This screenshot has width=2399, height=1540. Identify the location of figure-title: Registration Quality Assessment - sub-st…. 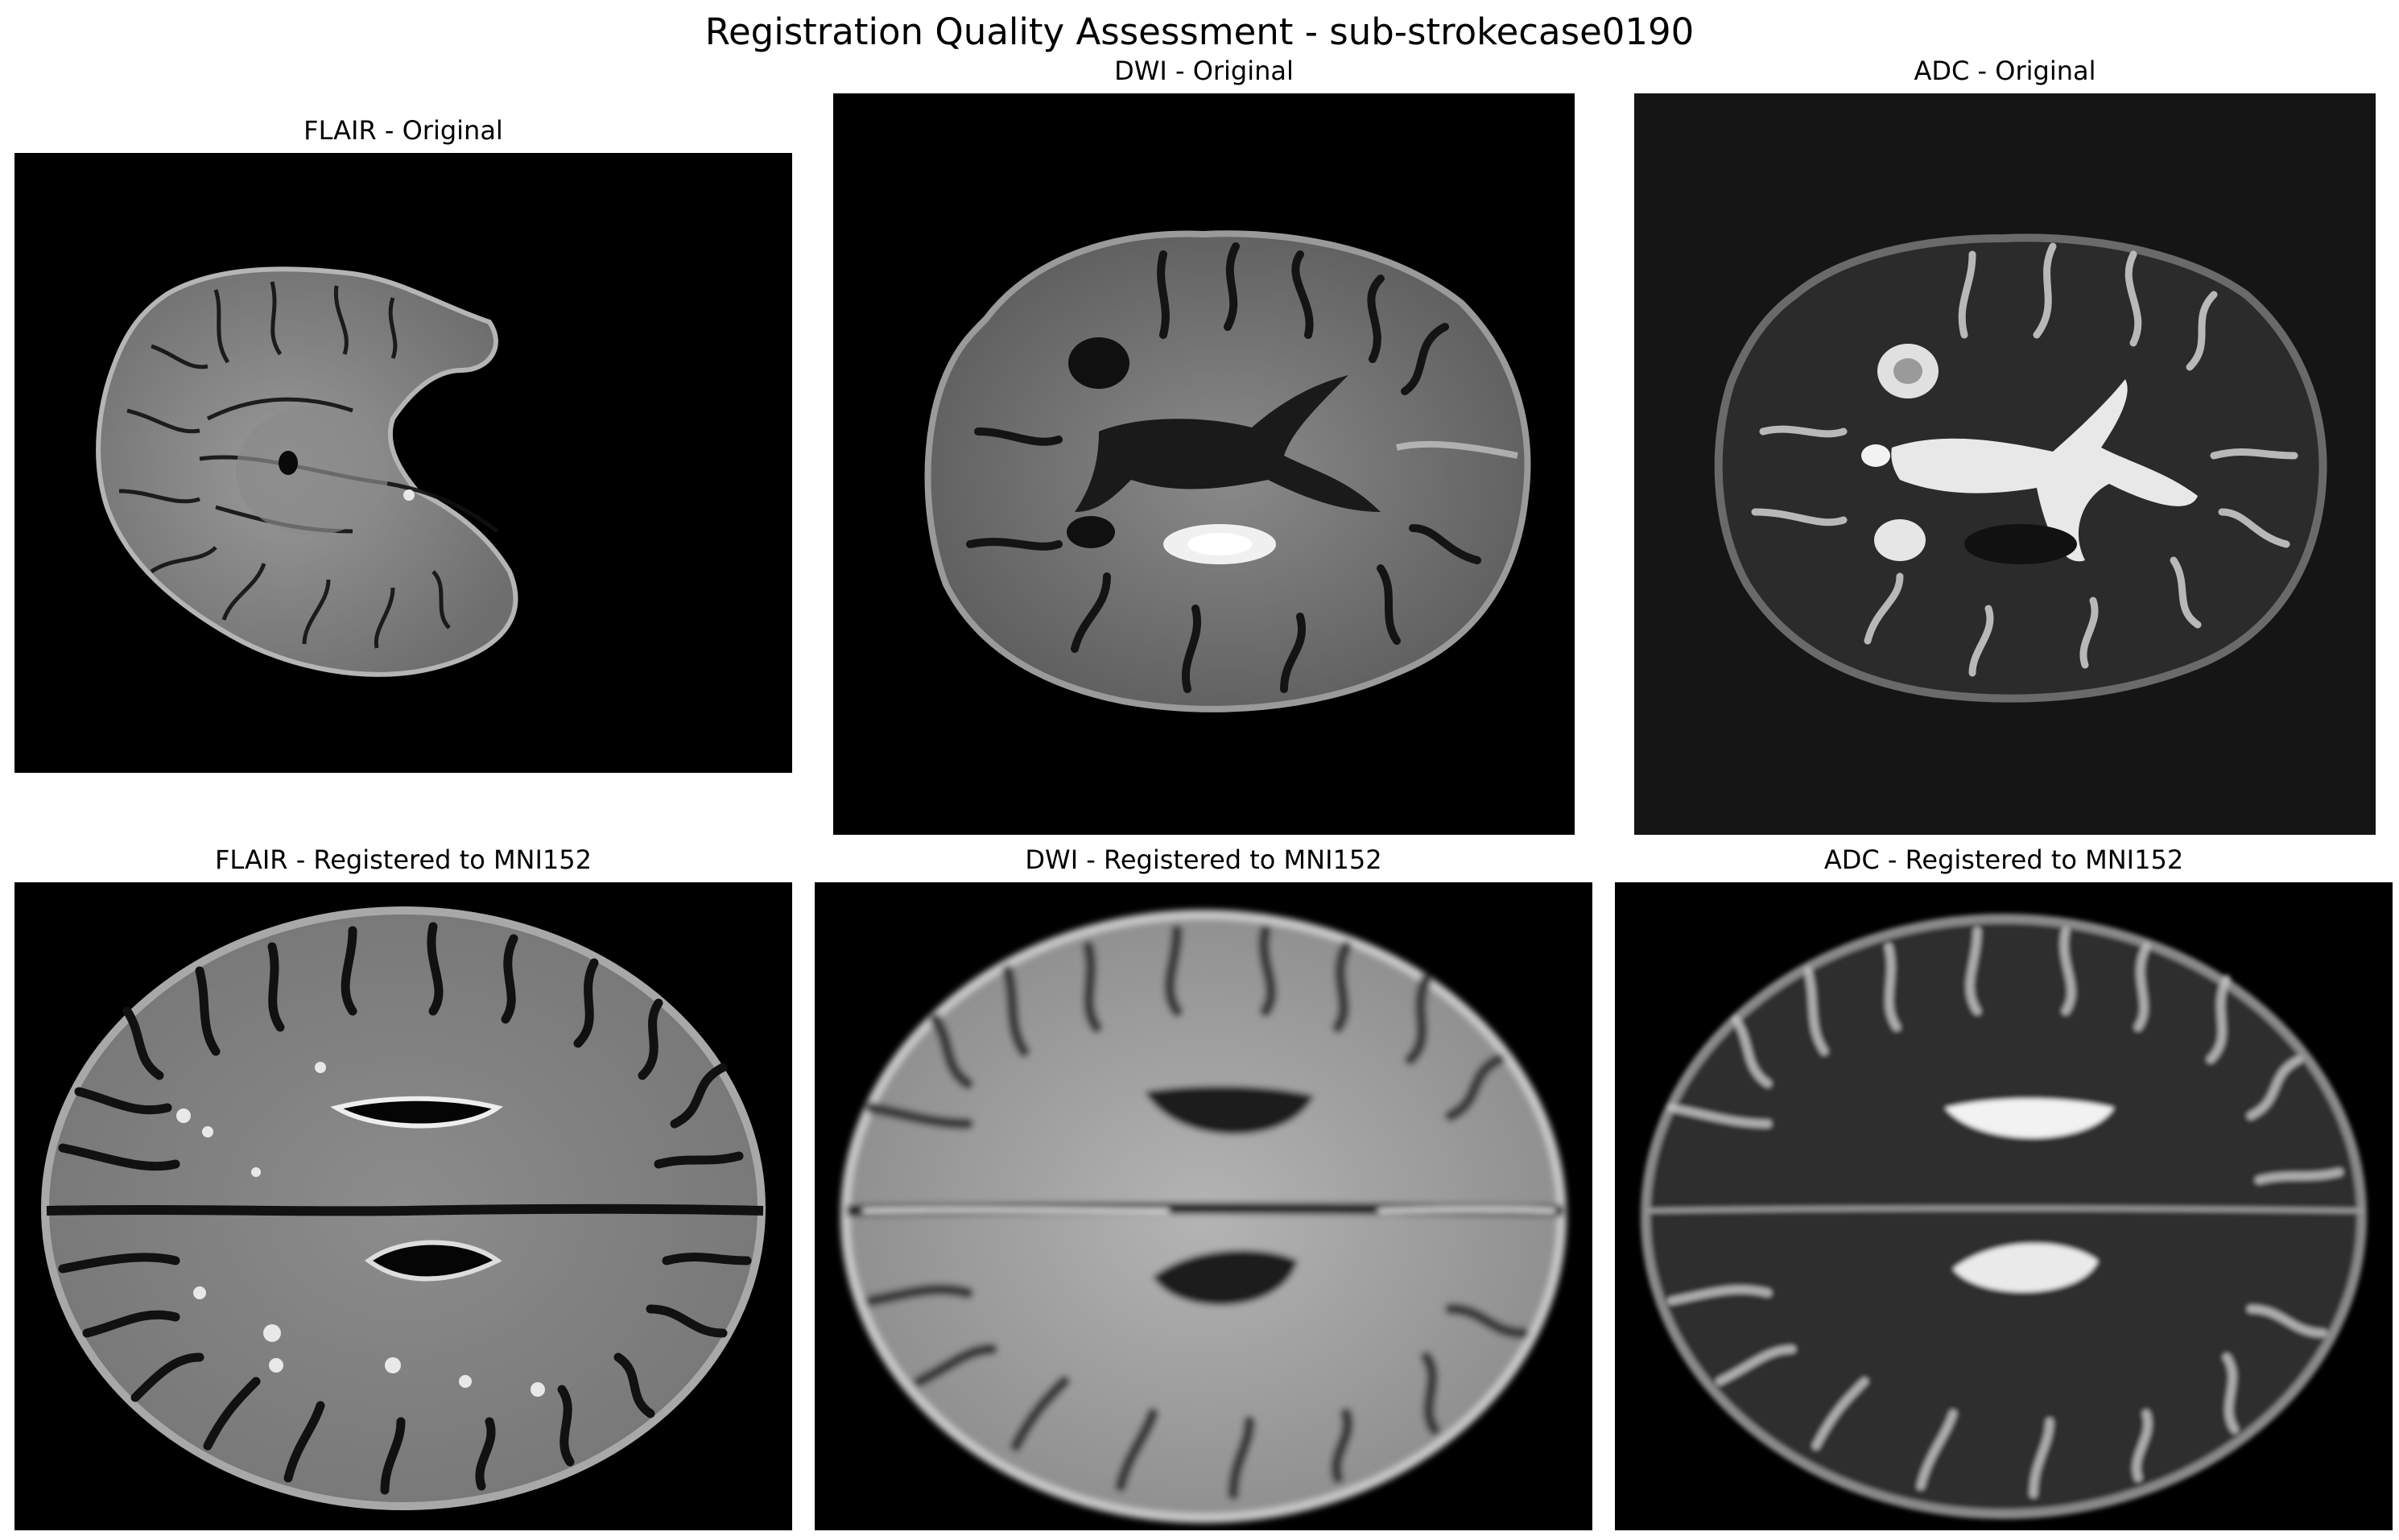
(1199, 31).